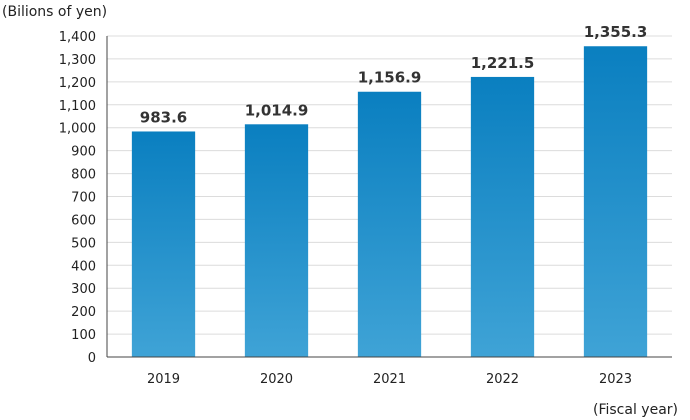 The image size is (690, 420). Describe the element at coordinates (163, 244) in the screenshot. I see `bar-2019` at that location.